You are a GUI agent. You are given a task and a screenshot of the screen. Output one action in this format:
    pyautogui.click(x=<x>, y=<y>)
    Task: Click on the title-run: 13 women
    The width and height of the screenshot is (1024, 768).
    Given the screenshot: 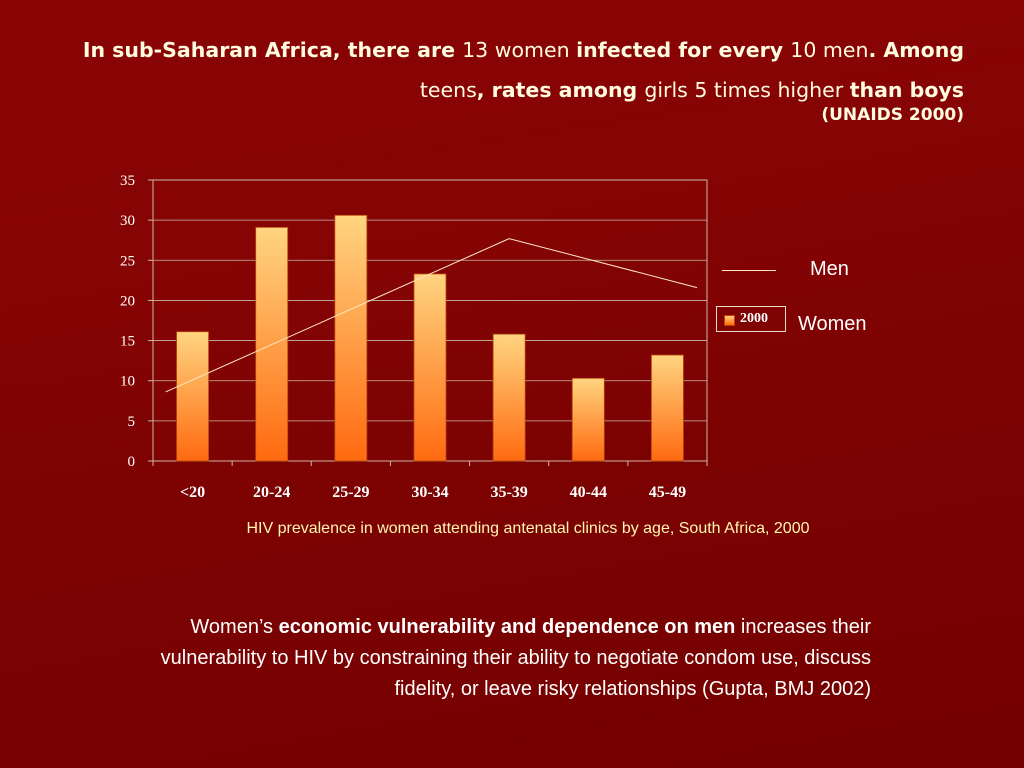 What is the action you would take?
    pyautogui.click(x=519, y=50)
    